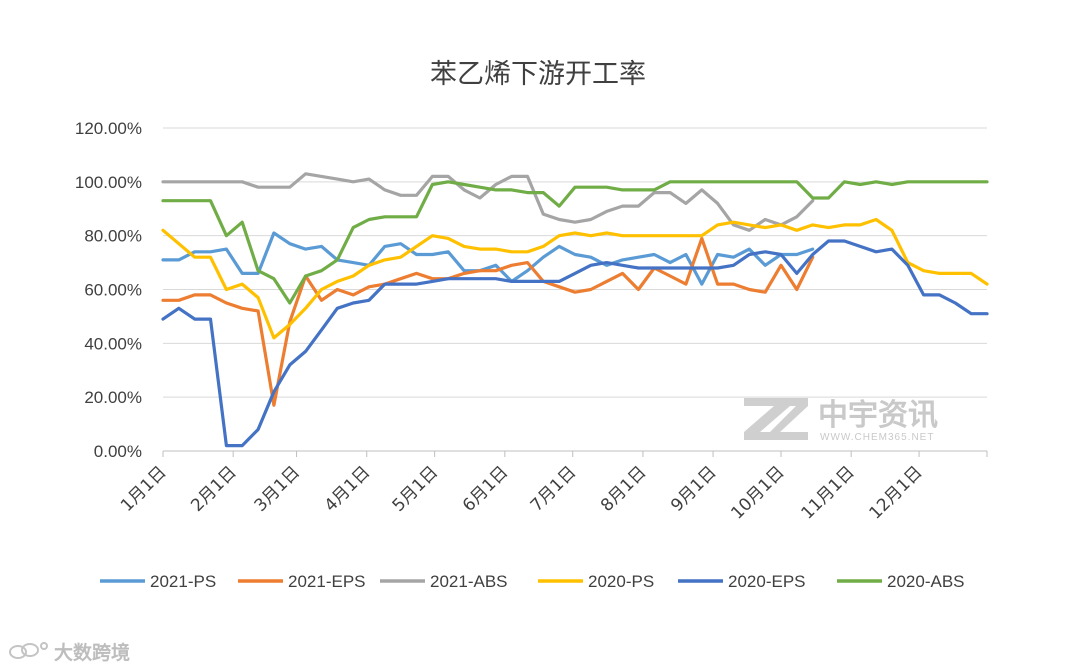 The height and width of the screenshot is (672, 1076). What do you see at coordinates (113, 290) in the screenshot?
I see `y-tick-label: 60.00%` at bounding box center [113, 290].